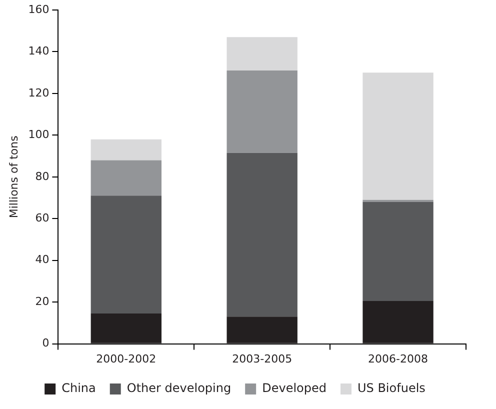 The image size is (496, 409). I want to click on y-tick-label: 120, so click(39, 93).